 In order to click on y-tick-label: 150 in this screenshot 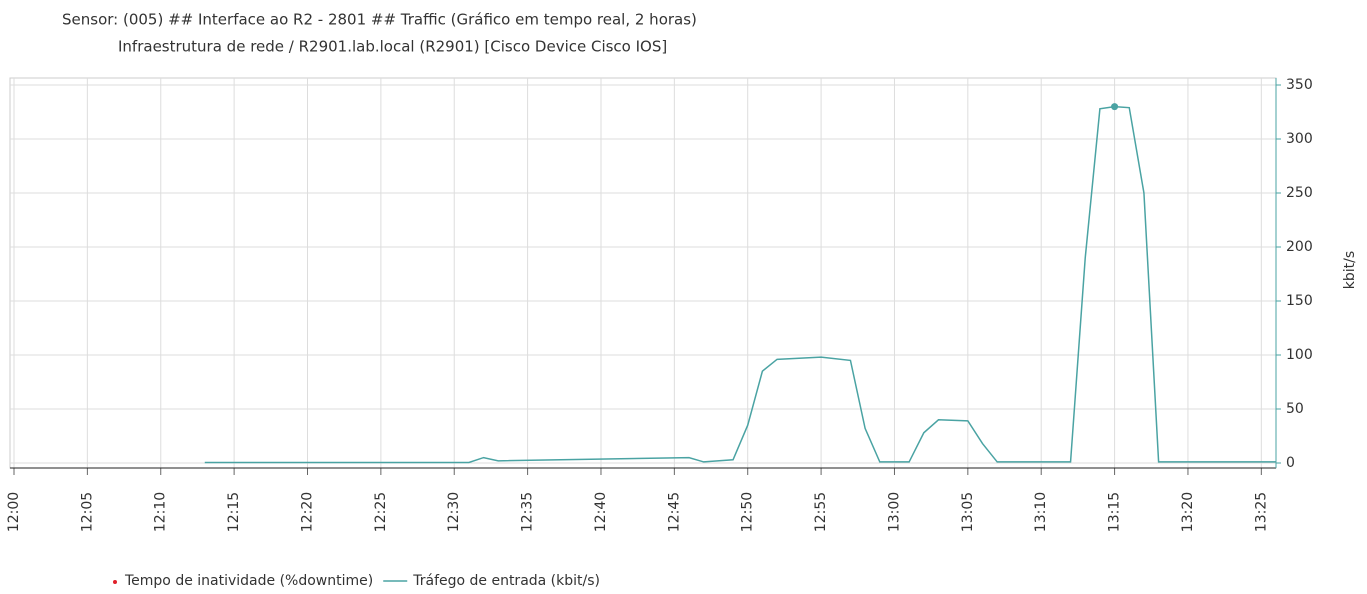, I will do `click(1299, 301)`.